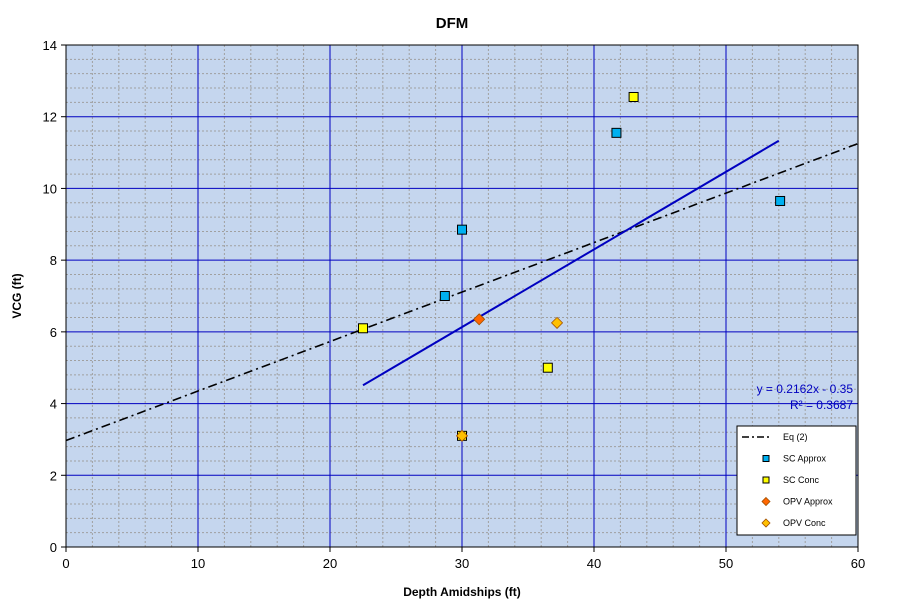  I want to click on legend-swatch-sc-conc, so click(766, 480).